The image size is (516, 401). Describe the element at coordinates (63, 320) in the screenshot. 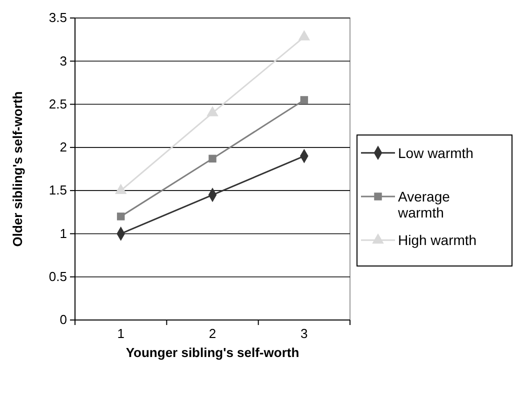

I see `y-tick-label: 0` at that location.